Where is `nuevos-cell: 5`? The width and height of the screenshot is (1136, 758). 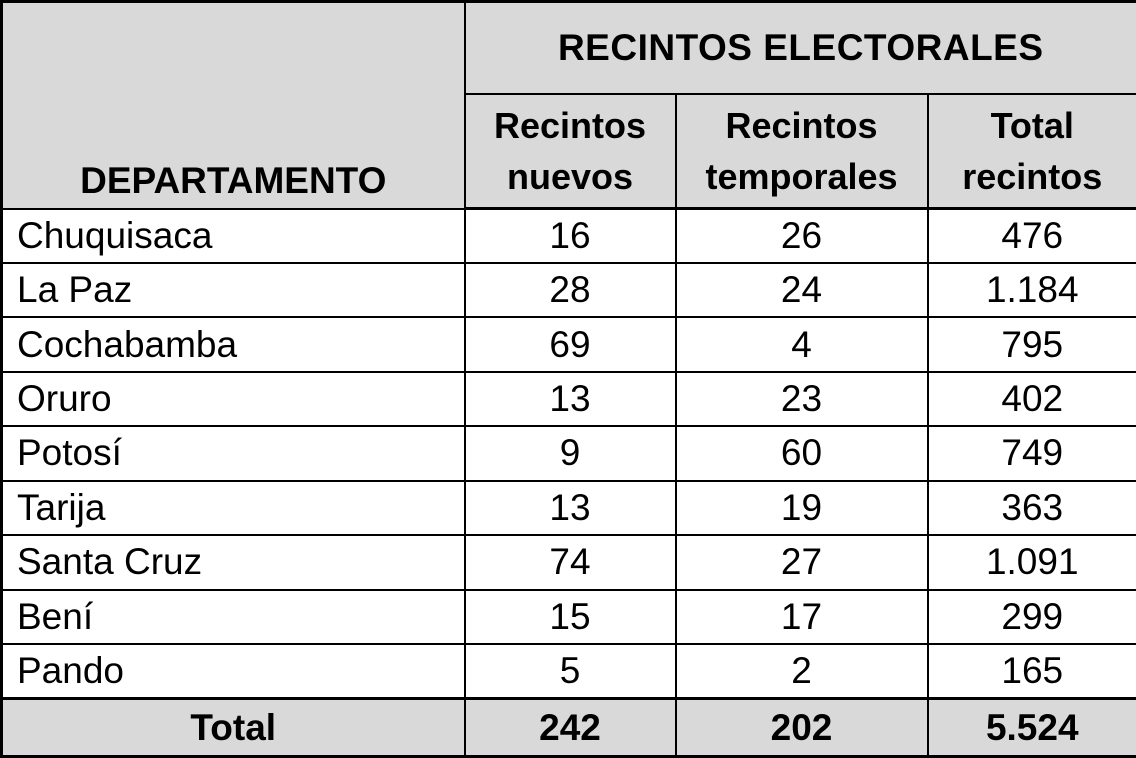
nuevos-cell: 5 is located at coordinates (570, 671).